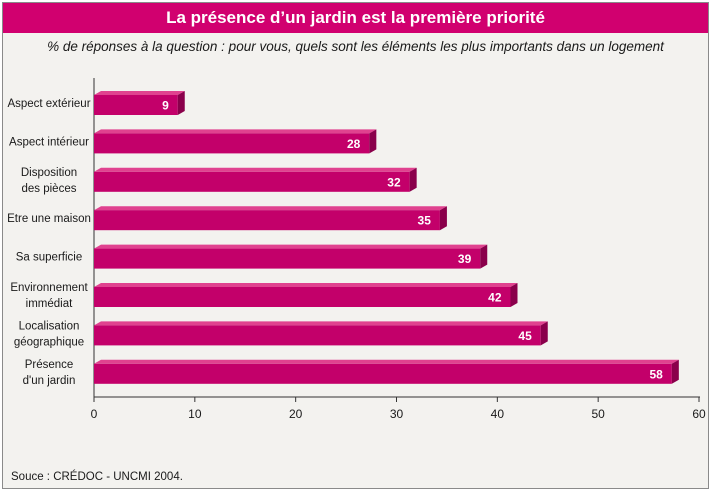 The image size is (713, 493). Describe the element at coordinates (49, 142) in the screenshot. I see `category-label: Aspect intérieur` at that location.